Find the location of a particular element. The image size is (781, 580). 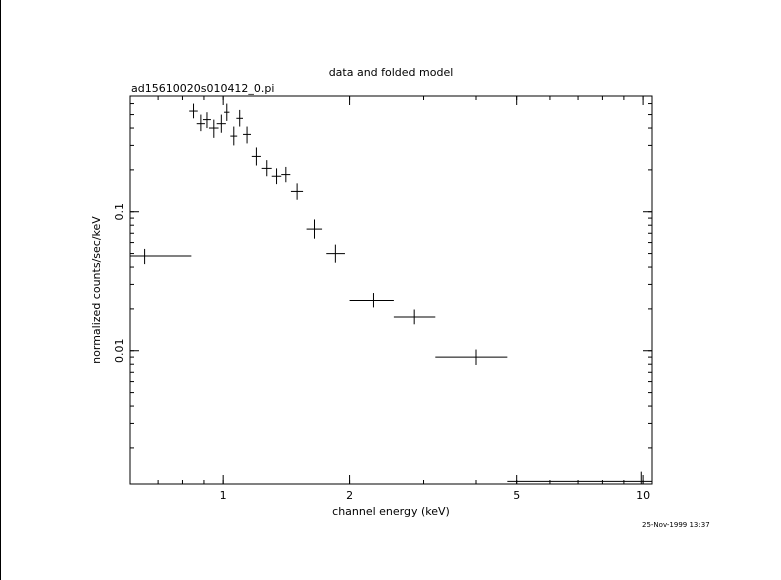

y-axis-label: normalized counts/sec/keV is located at coordinates (96, 290).